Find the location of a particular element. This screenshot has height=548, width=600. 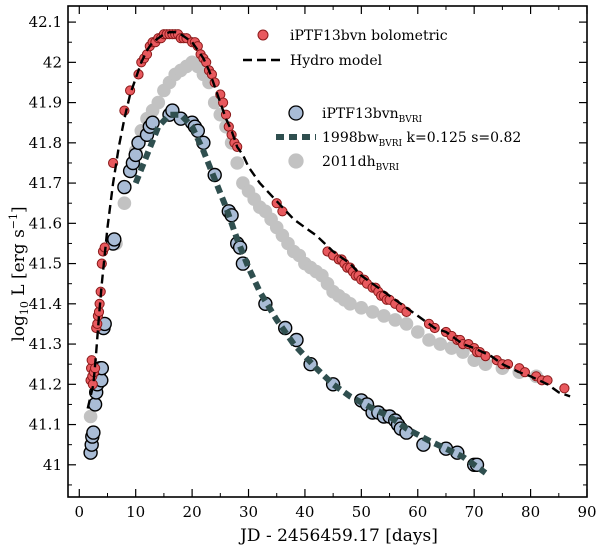

legend-label: 1998bwBVRI k=0.125 s=0.82 is located at coordinates (421, 139).